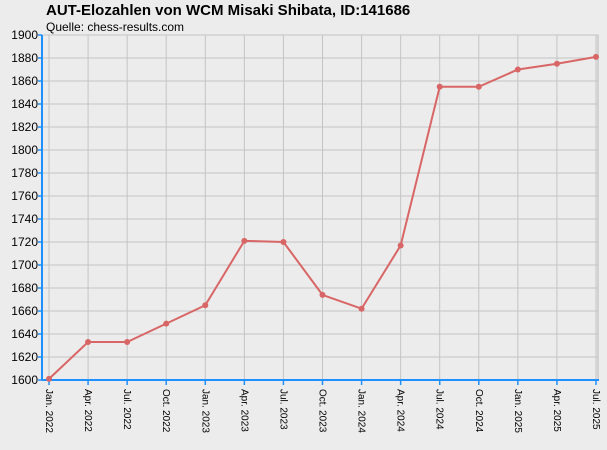 This screenshot has height=450, width=607. What do you see at coordinates (48, 411) in the screenshot?
I see `x-tick-label: Jan. 2022` at bounding box center [48, 411].